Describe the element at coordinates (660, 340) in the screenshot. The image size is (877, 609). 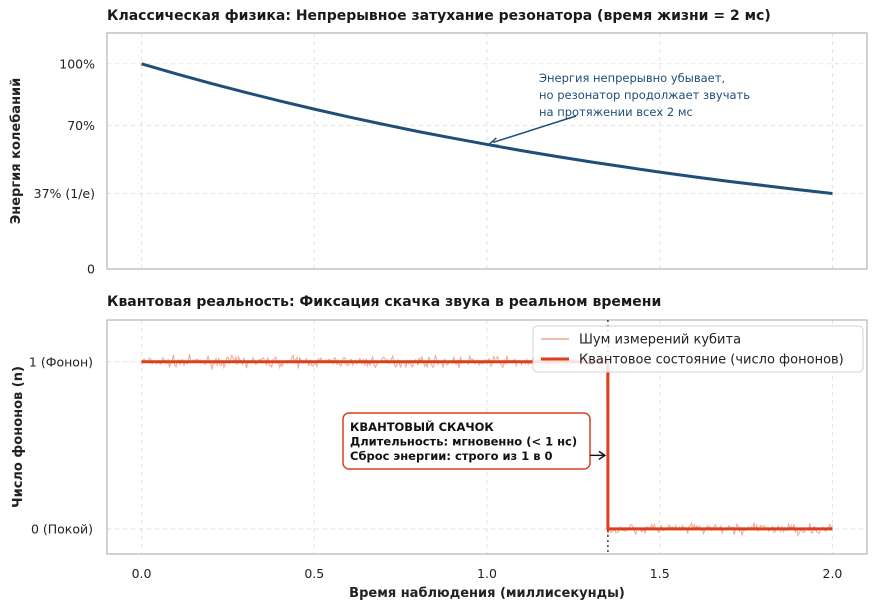
I see `legend-label: Шум измерений кубита` at that location.